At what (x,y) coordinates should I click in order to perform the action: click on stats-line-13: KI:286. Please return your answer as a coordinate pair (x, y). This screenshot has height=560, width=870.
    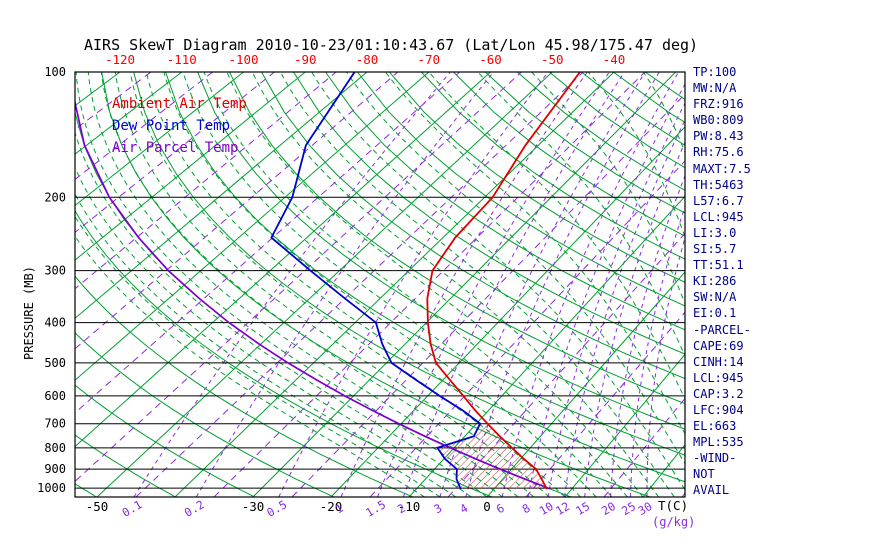
    Looking at the image, I should click on (715, 281).